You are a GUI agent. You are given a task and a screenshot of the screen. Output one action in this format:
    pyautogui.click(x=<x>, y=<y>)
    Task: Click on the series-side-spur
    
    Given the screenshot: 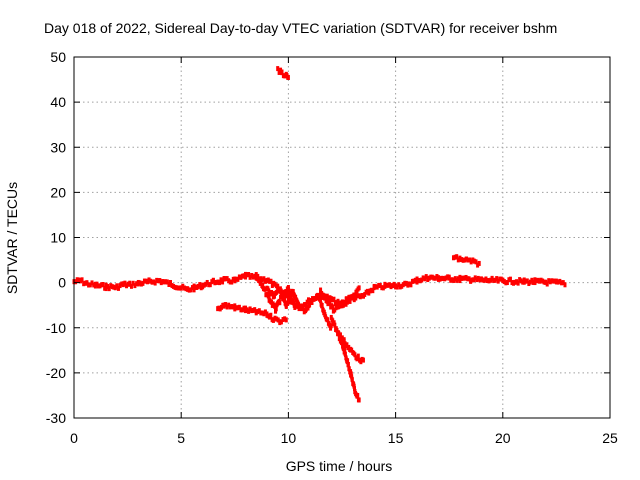 What is the action you would take?
    pyautogui.click(x=350, y=347)
    